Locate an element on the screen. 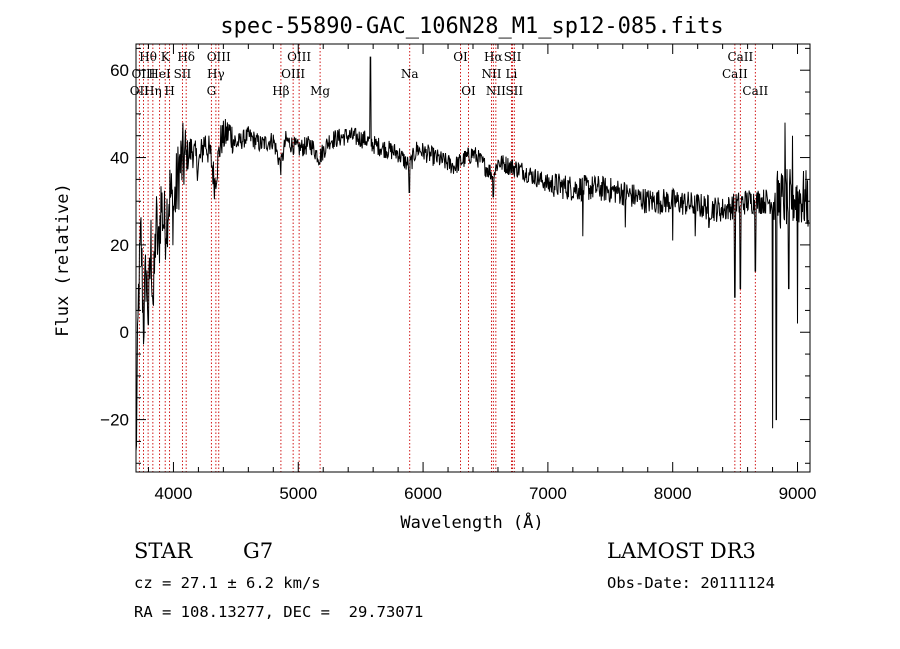 The width and height of the screenshot is (900, 649). line-label: H is located at coordinates (169, 91).